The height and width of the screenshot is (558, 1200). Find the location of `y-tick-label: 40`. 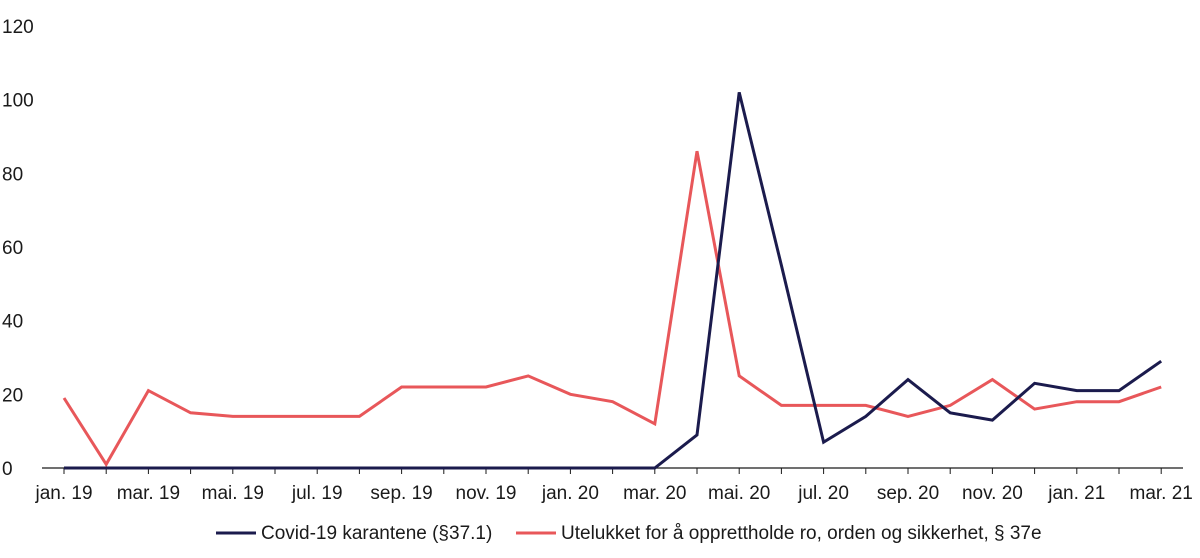

y-tick-label: 40 is located at coordinates (12, 322).